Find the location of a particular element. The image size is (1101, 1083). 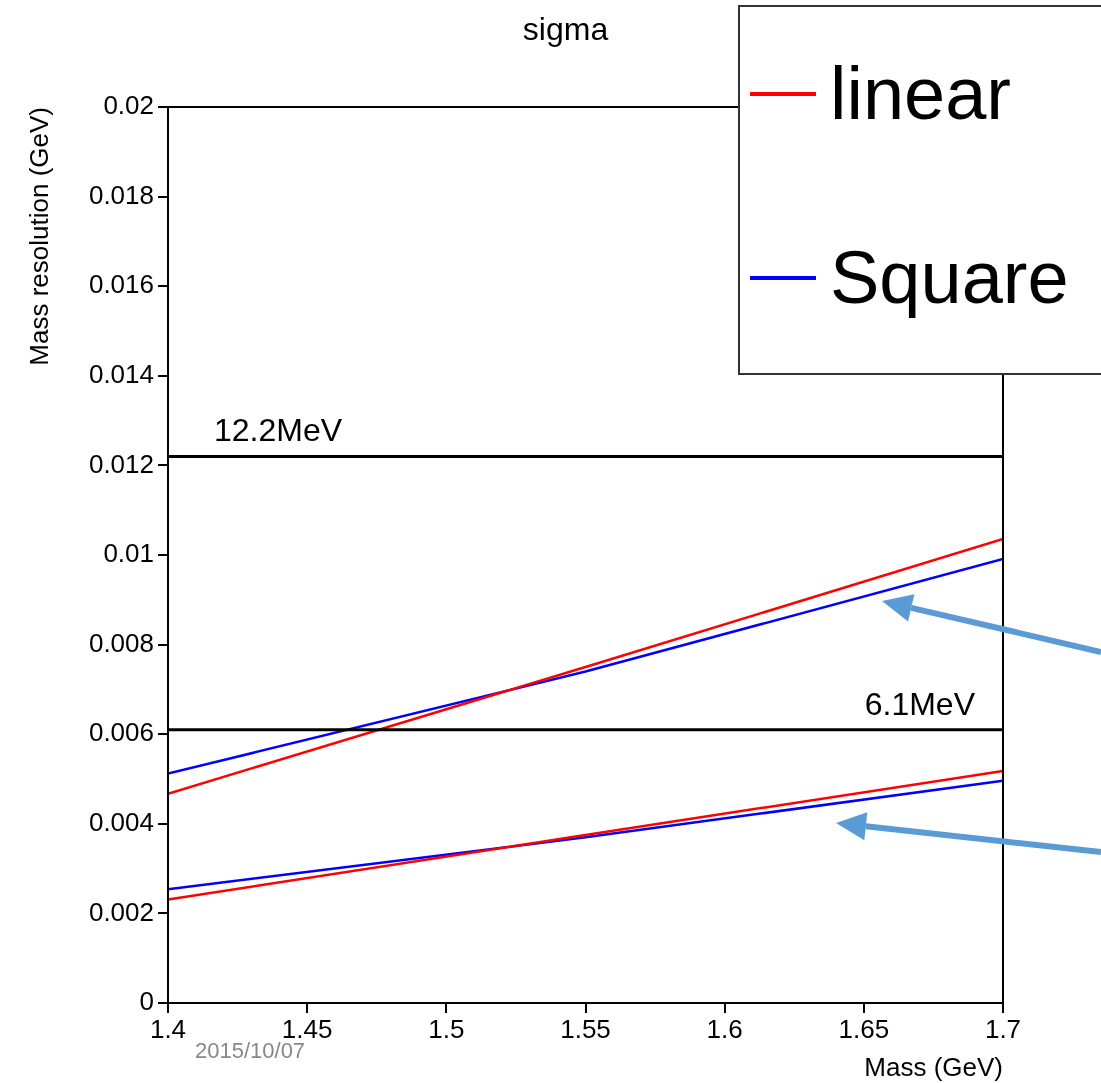

y-tick-label: 0.018 is located at coordinates (121, 194).